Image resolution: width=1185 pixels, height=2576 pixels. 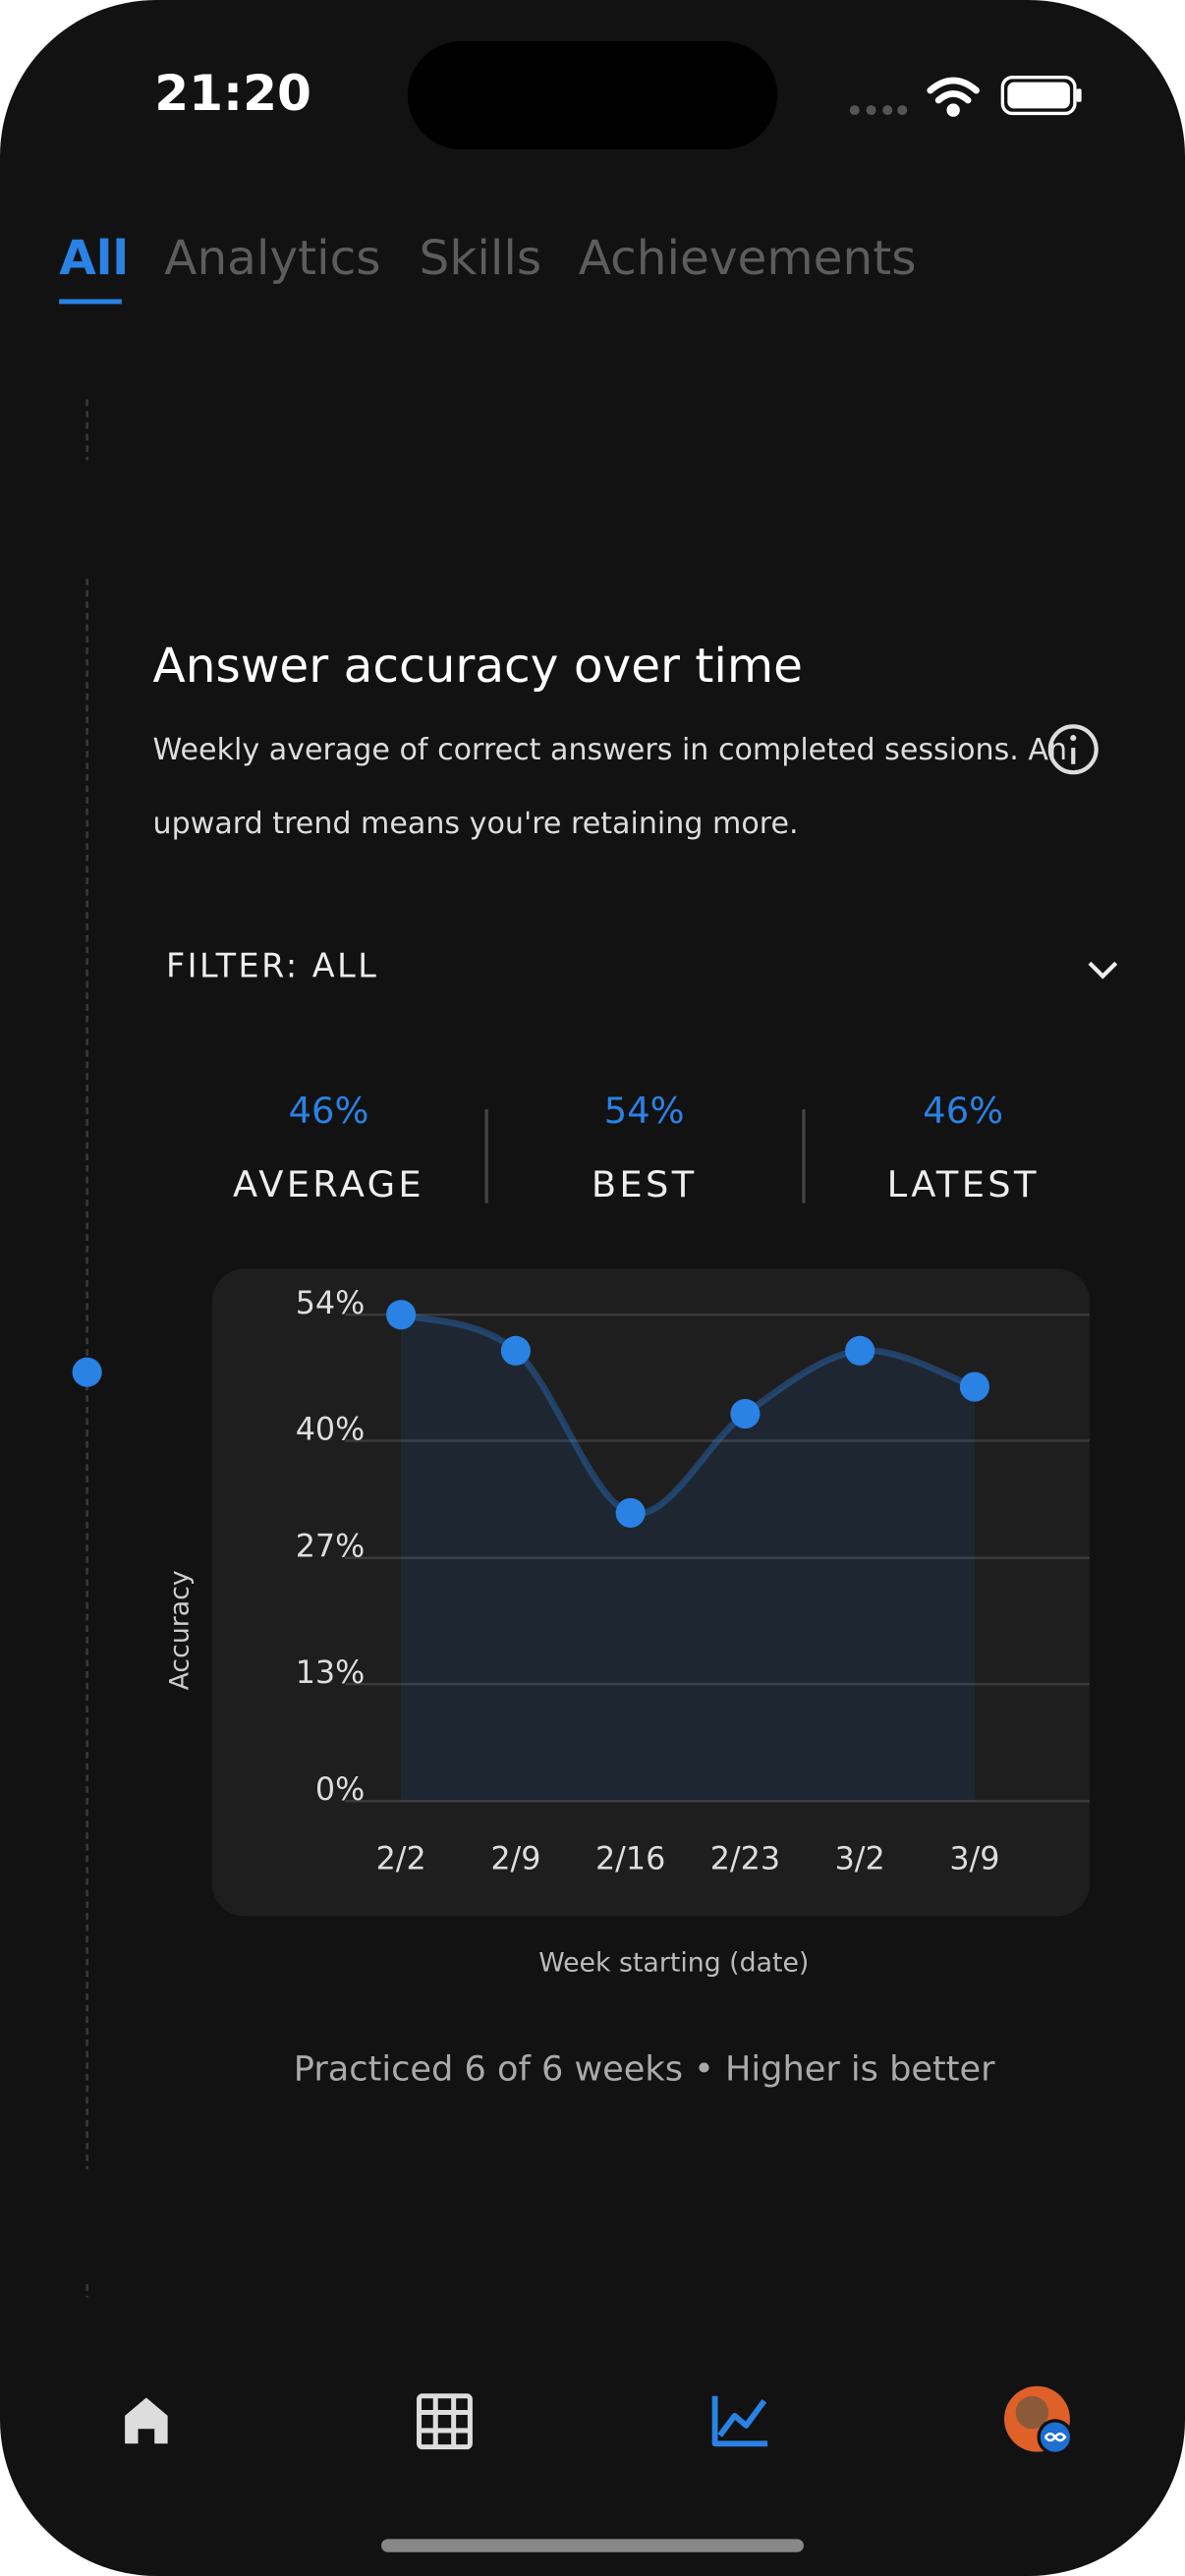 What do you see at coordinates (1103, 970) in the screenshot?
I see `filter-chevron` at bounding box center [1103, 970].